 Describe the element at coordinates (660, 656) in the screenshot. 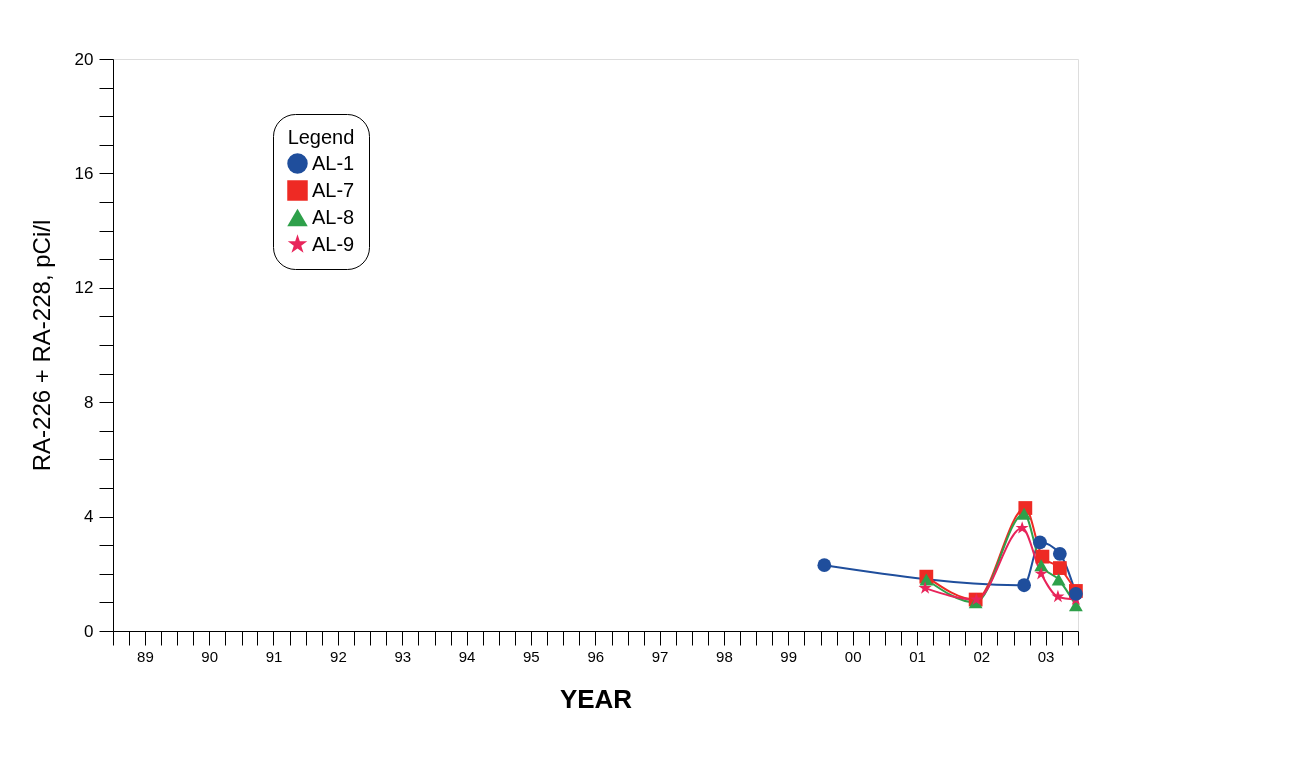

I see `x-tick-label: 97` at that location.